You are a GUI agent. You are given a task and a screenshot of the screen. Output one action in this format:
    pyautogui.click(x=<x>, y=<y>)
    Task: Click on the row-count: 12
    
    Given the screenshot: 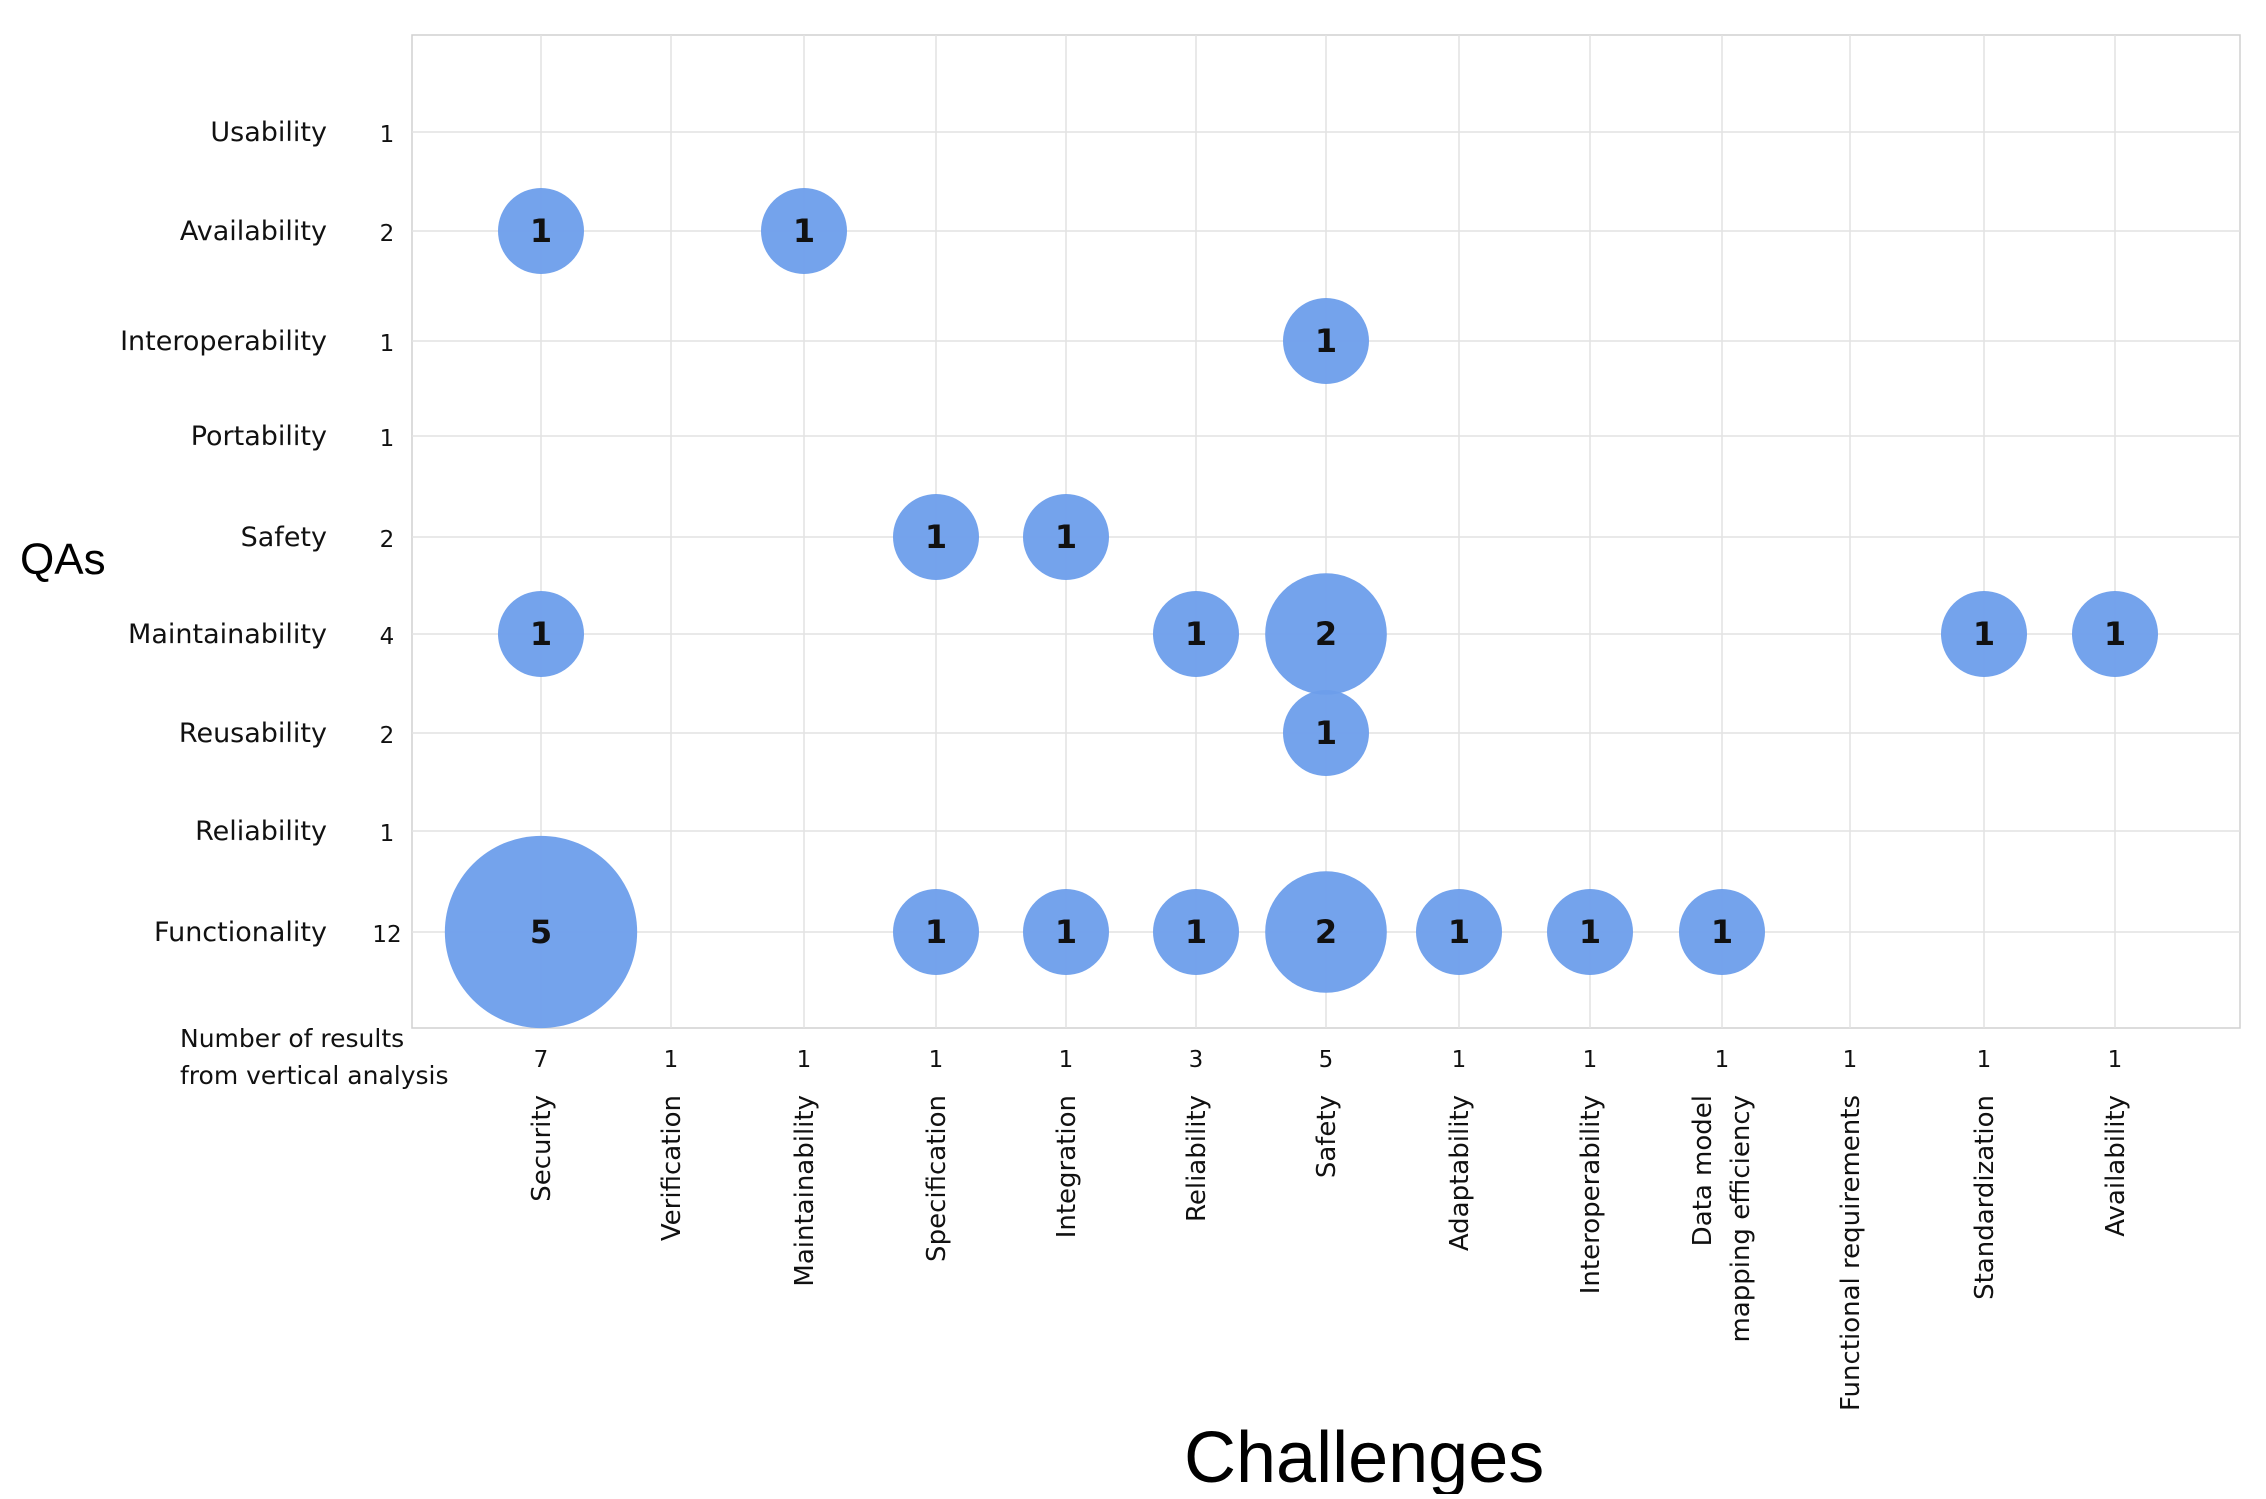 What is the action you would take?
    pyautogui.click(x=386, y=935)
    